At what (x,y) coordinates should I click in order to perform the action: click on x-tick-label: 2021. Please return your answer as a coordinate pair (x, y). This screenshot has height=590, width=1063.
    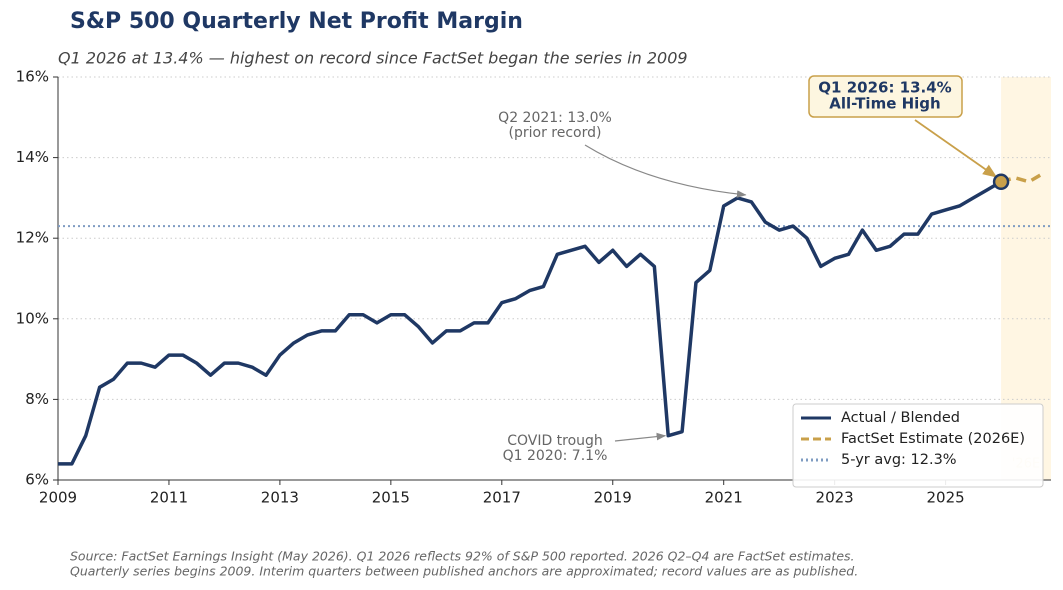
    Looking at the image, I should click on (724, 498).